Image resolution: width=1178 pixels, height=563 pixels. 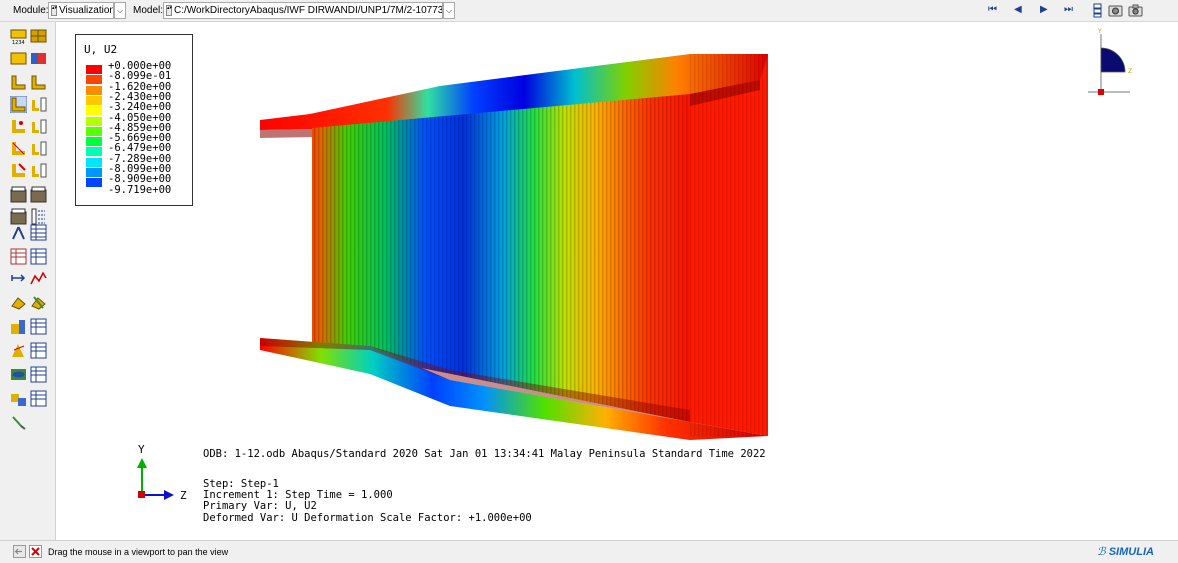 What do you see at coordinates (18, 126) in the screenshot?
I see `common-plot-options-icon` at bounding box center [18, 126].